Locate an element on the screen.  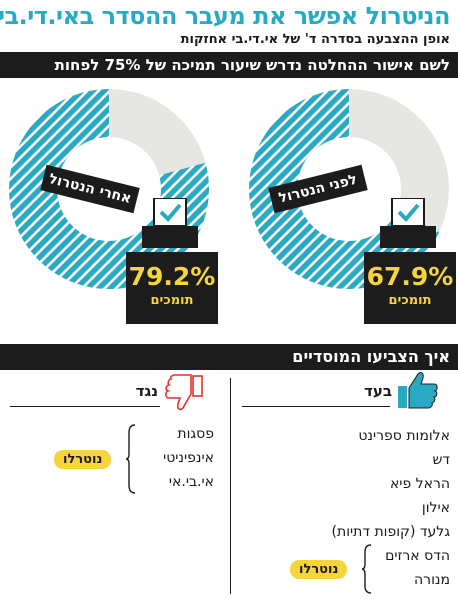
percent-after-caption: תומכים is located at coordinates (172, 300).